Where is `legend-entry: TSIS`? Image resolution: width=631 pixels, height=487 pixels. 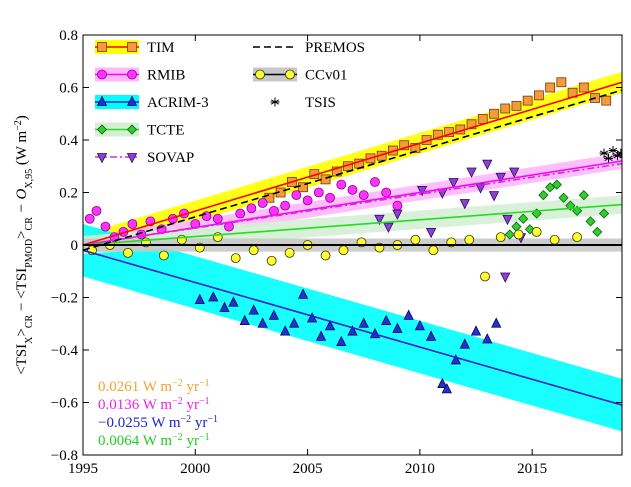 legend-entry: TSIS is located at coordinates (303, 103).